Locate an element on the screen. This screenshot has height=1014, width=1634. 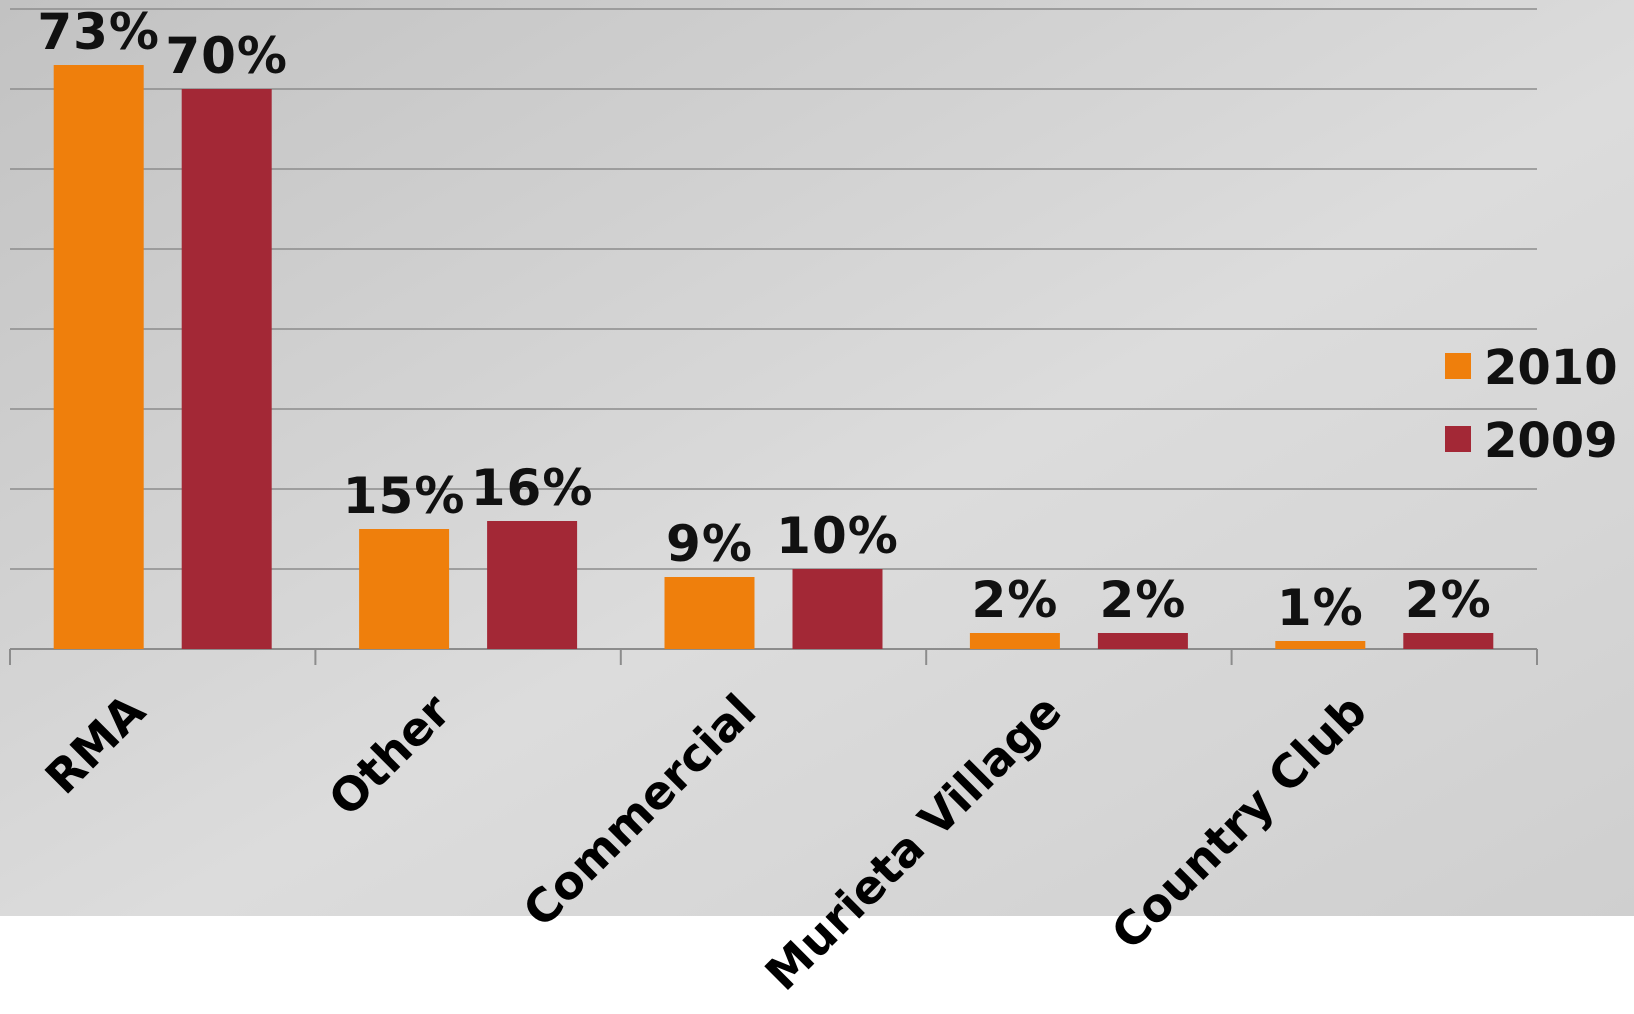
bar-2009-commercial is located at coordinates (837, 609).